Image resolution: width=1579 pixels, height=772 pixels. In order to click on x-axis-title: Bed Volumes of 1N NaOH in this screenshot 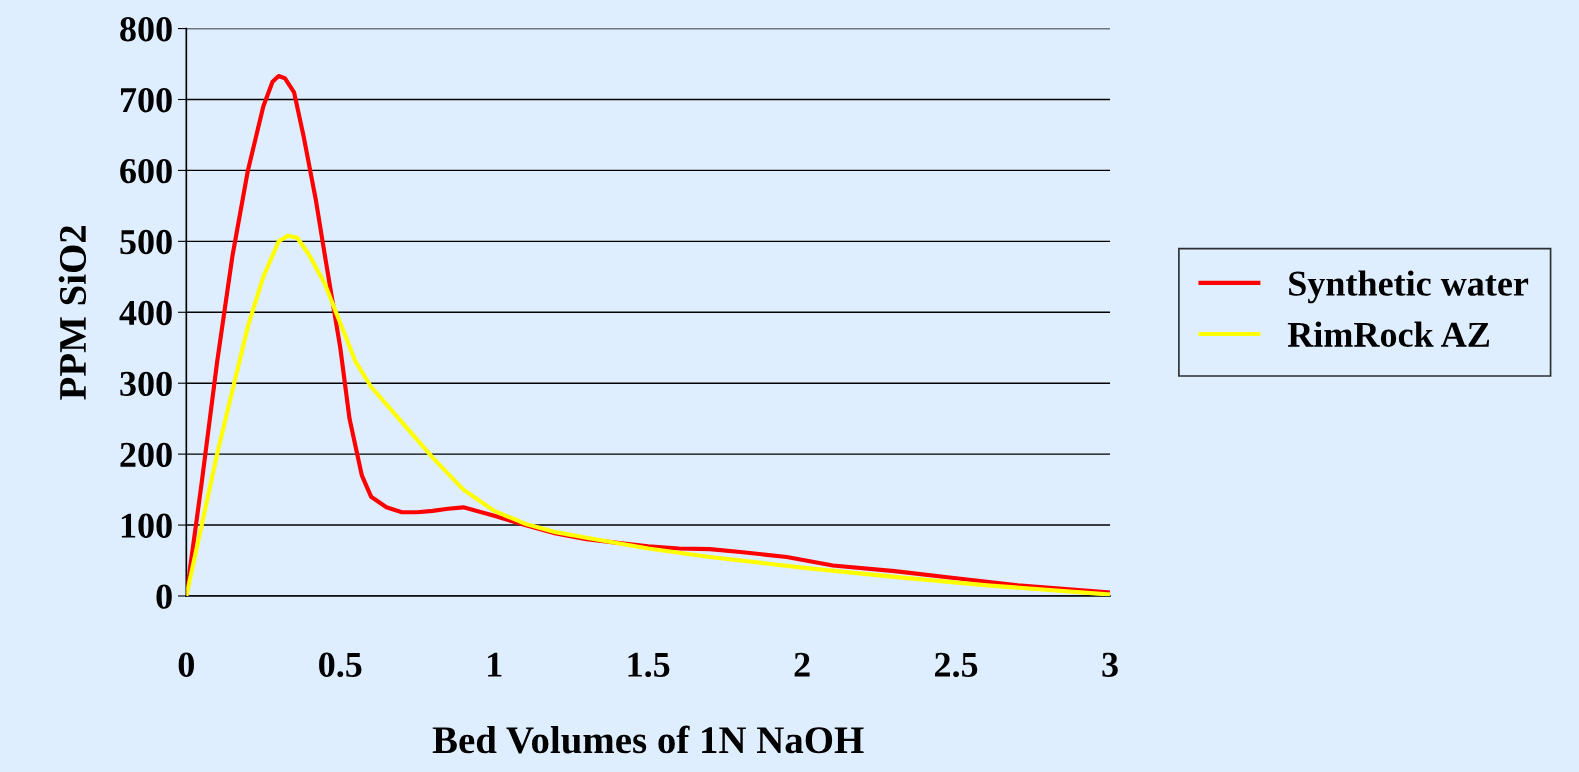, I will do `click(648, 739)`.